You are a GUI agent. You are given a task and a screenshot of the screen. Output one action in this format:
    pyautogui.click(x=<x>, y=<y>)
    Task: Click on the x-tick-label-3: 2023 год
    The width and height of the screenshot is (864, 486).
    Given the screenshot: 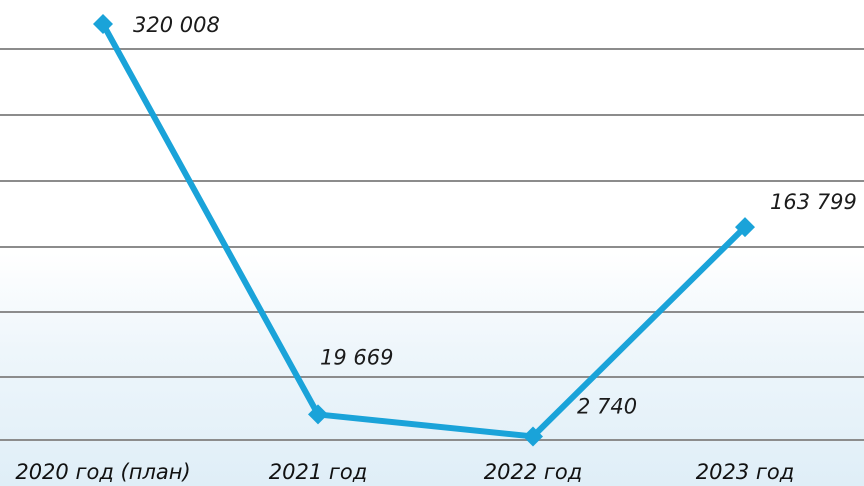 What is the action you would take?
    pyautogui.click(x=745, y=472)
    